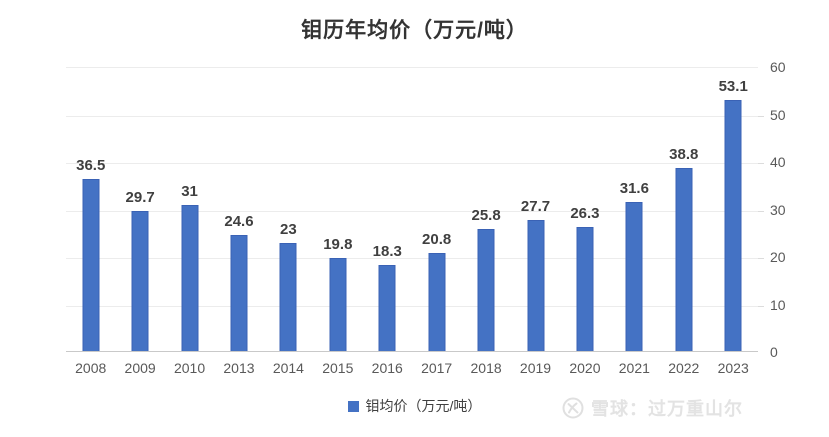 The height and width of the screenshot is (437, 829). I want to click on y-axis-tick-label: 40, so click(778, 162).